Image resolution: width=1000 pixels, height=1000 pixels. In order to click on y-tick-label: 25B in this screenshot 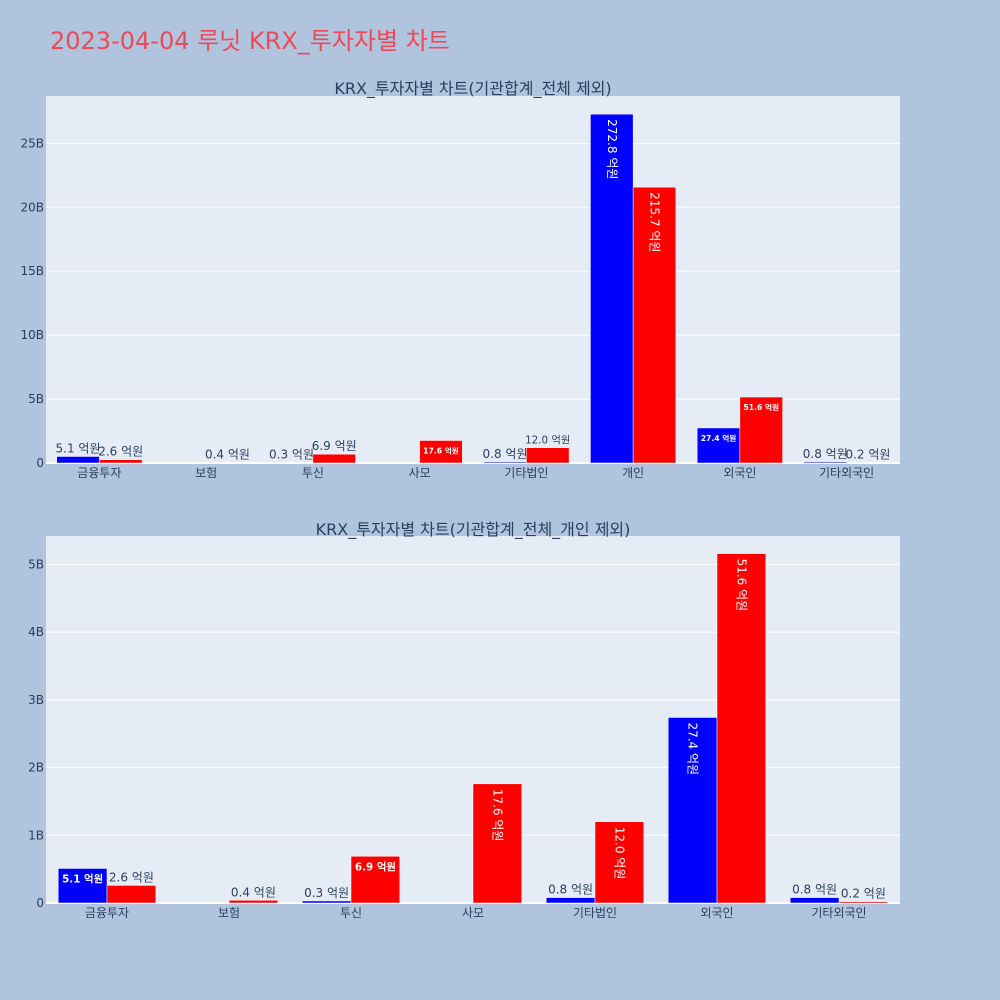, I will do `click(32, 143)`.